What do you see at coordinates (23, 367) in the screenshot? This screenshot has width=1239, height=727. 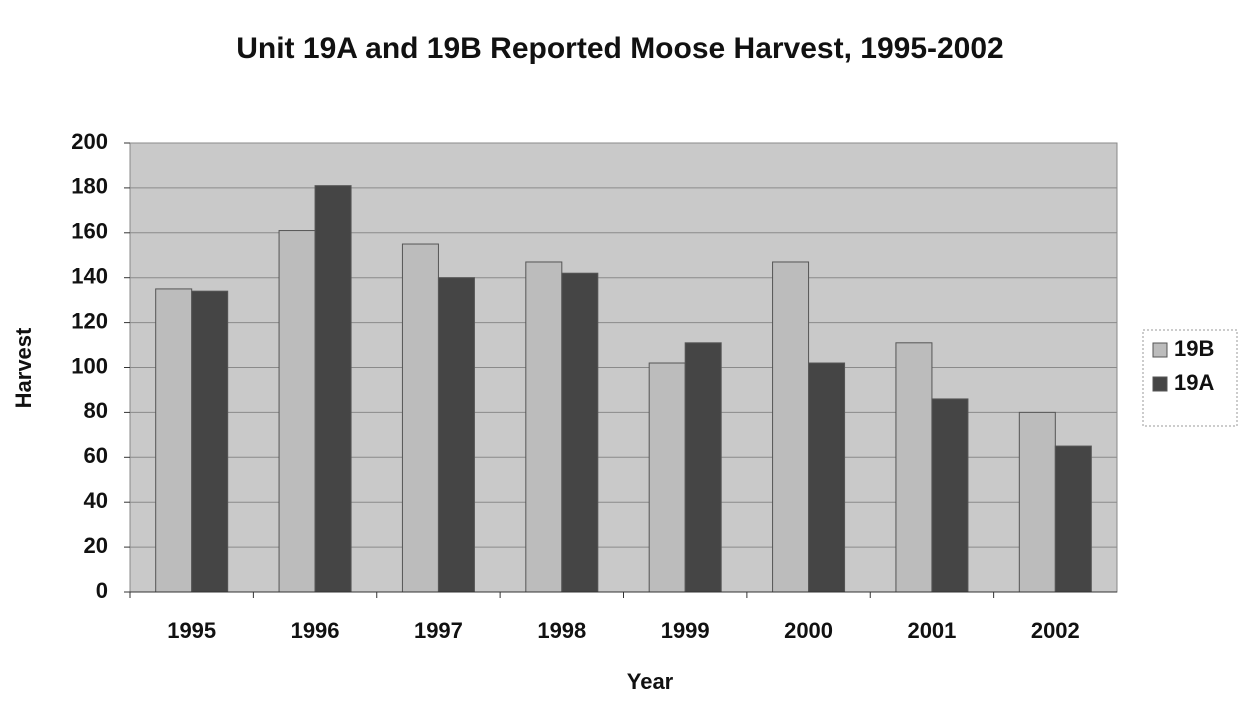 I see `y-axis-label: Harvest` at bounding box center [23, 367].